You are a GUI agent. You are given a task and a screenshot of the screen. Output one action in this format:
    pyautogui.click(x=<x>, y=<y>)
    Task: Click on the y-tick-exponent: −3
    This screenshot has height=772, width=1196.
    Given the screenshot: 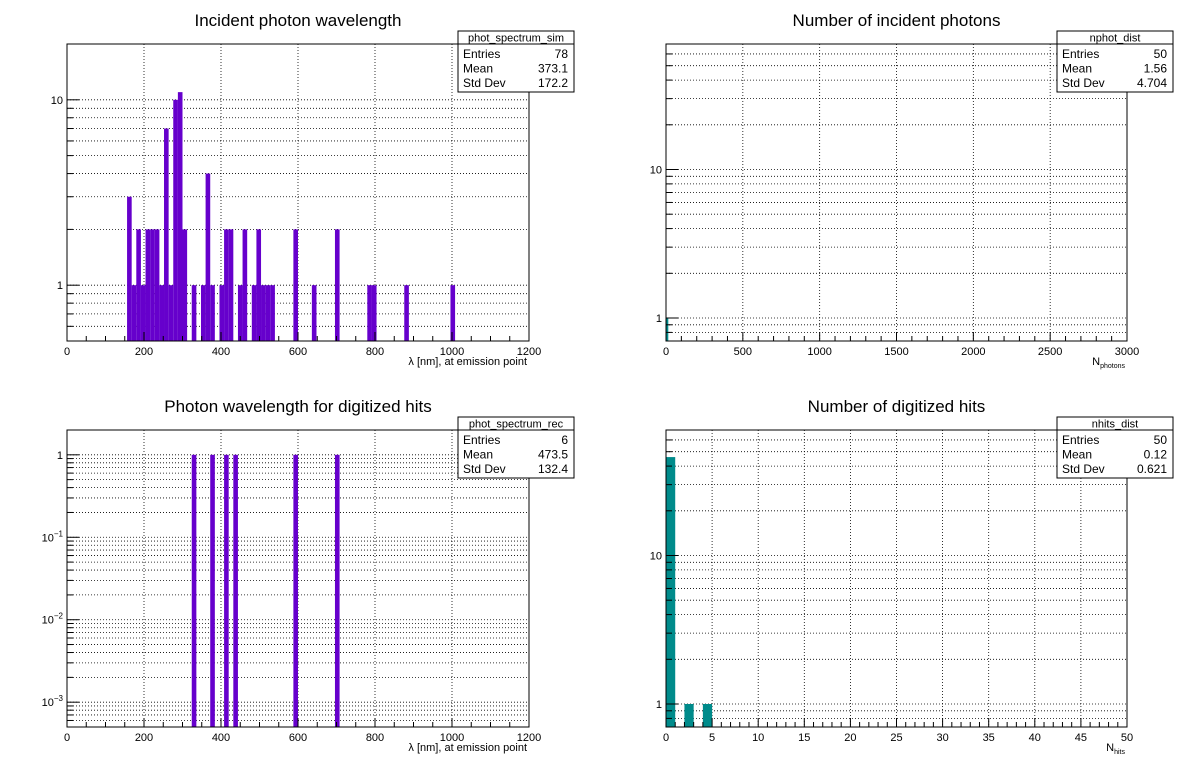 What is the action you would take?
    pyautogui.click(x=59, y=698)
    